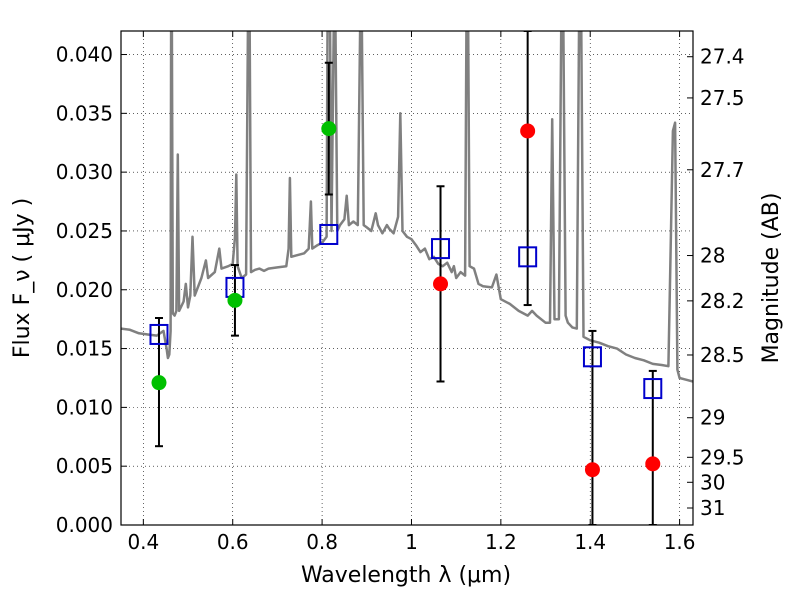 The height and width of the screenshot is (600, 800). Describe the element at coordinates (406, 575) in the screenshot. I see `x-axis-label: Wavelength λ (μm)` at that location.